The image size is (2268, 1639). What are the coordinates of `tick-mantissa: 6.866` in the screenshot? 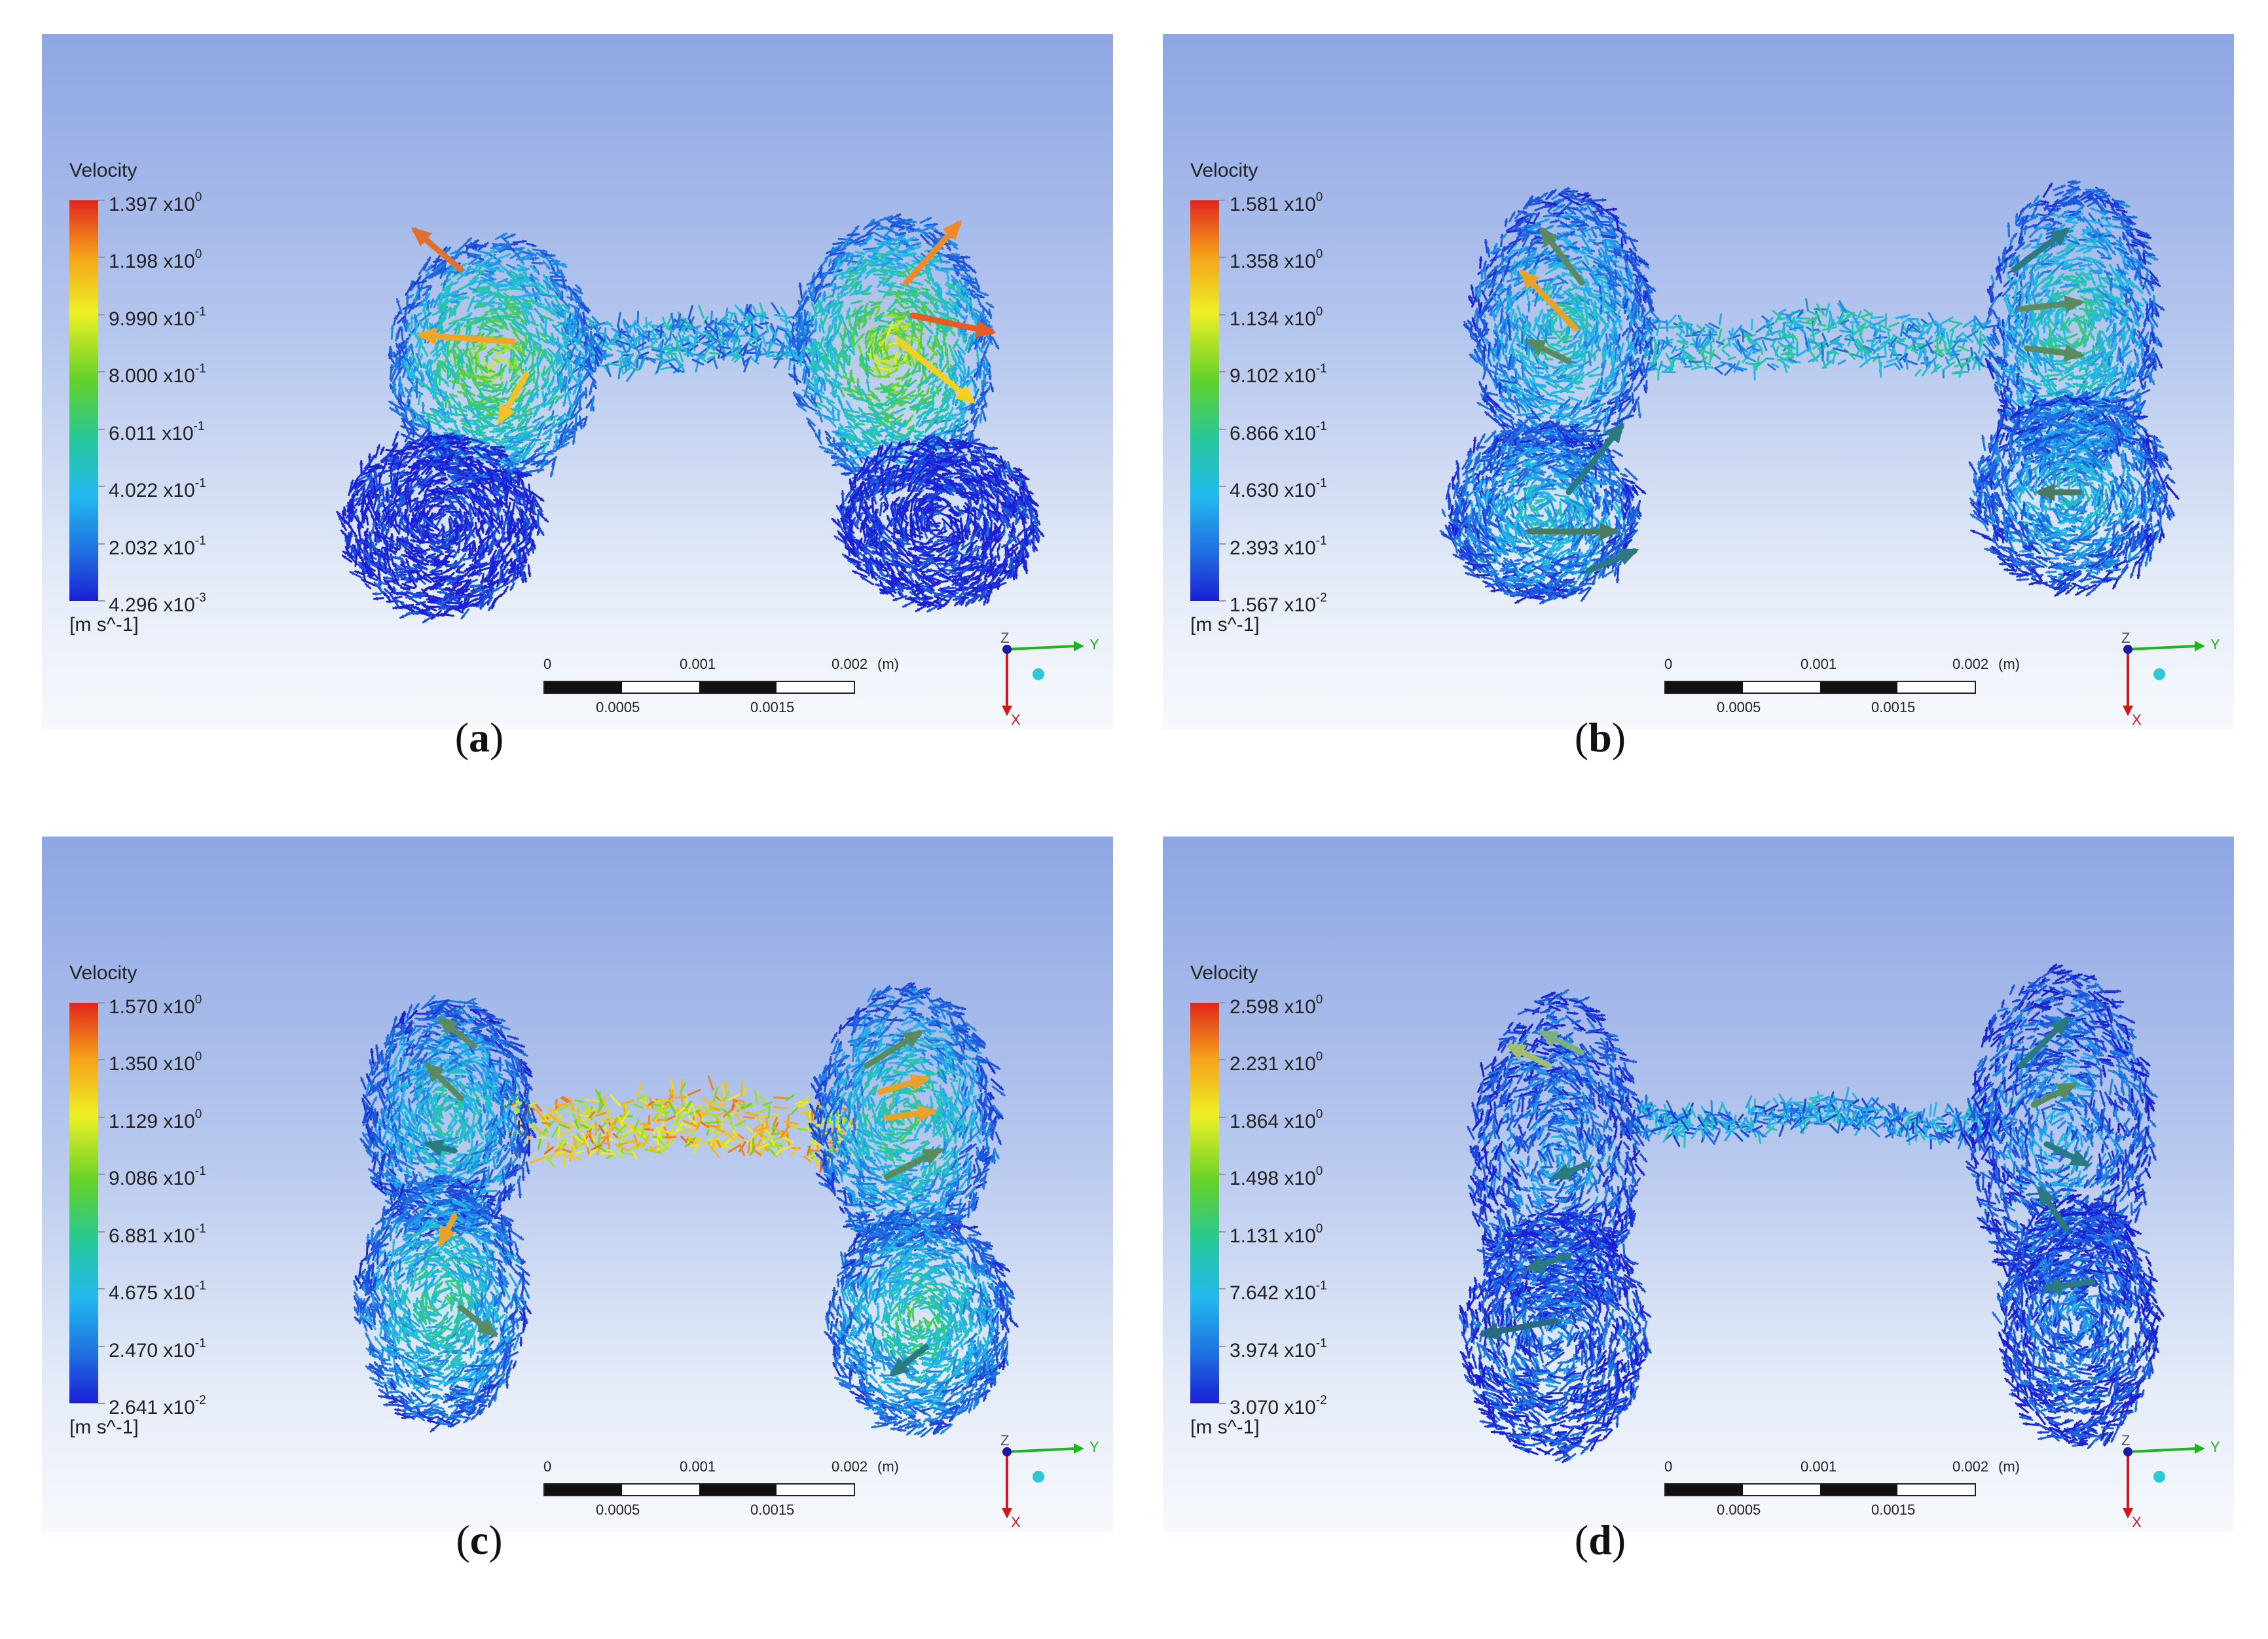 It's located at (1255, 433).